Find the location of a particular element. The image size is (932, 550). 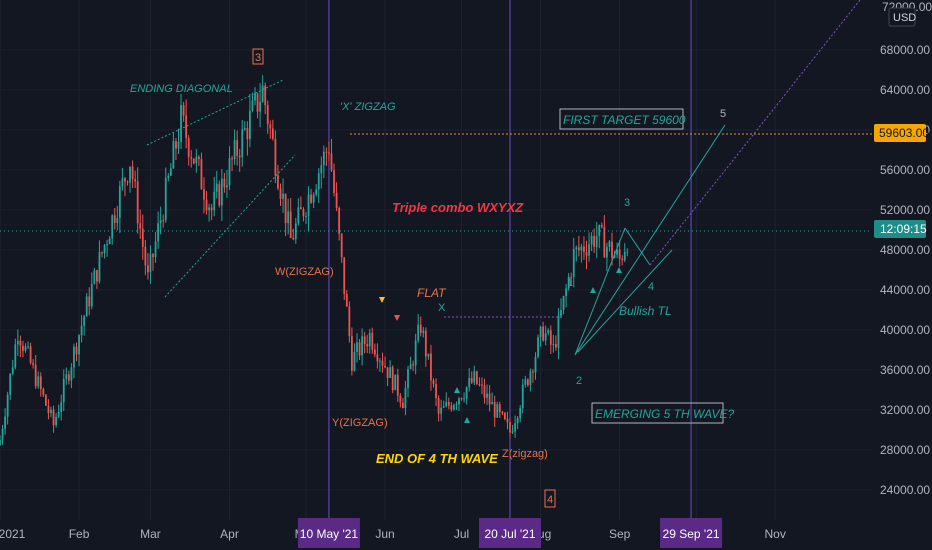

wave-1-label: 1 is located at coordinates (570, 283).